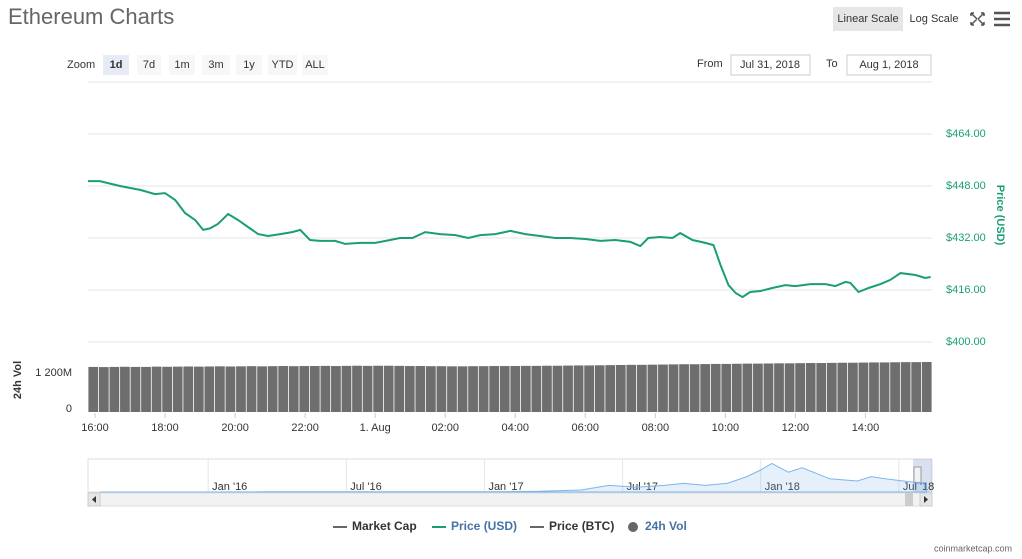 This screenshot has width=1022, height=559. I want to click on zoom-buttons: 1d 7d 1m 3m 1y YTD ALL, so click(215, 65).